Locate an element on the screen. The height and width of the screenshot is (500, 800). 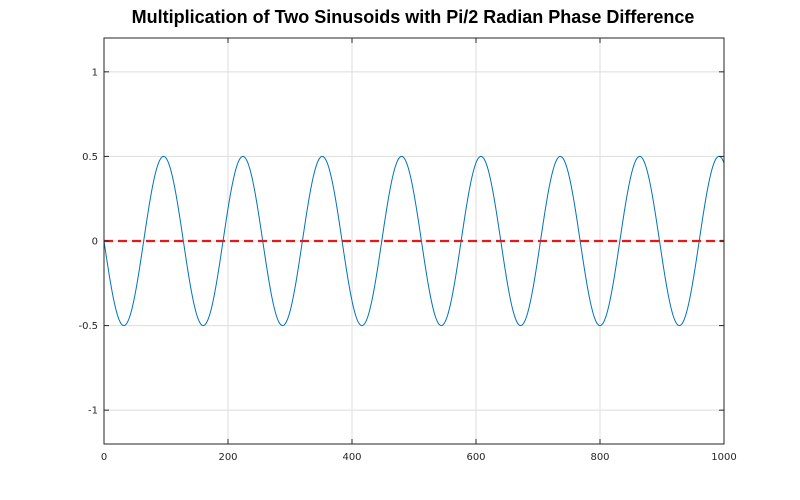
y-tick-label: -1 is located at coordinates (93, 411).